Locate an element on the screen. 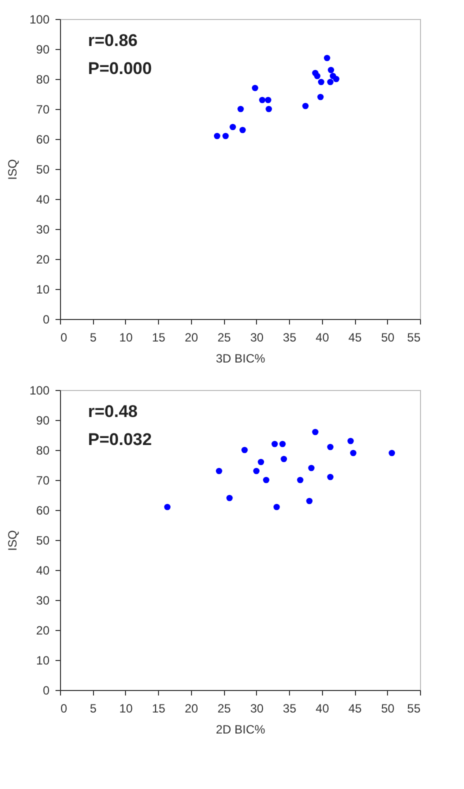 This screenshot has width=464, height=789. annotation: r=0.48 is located at coordinates (113, 411).